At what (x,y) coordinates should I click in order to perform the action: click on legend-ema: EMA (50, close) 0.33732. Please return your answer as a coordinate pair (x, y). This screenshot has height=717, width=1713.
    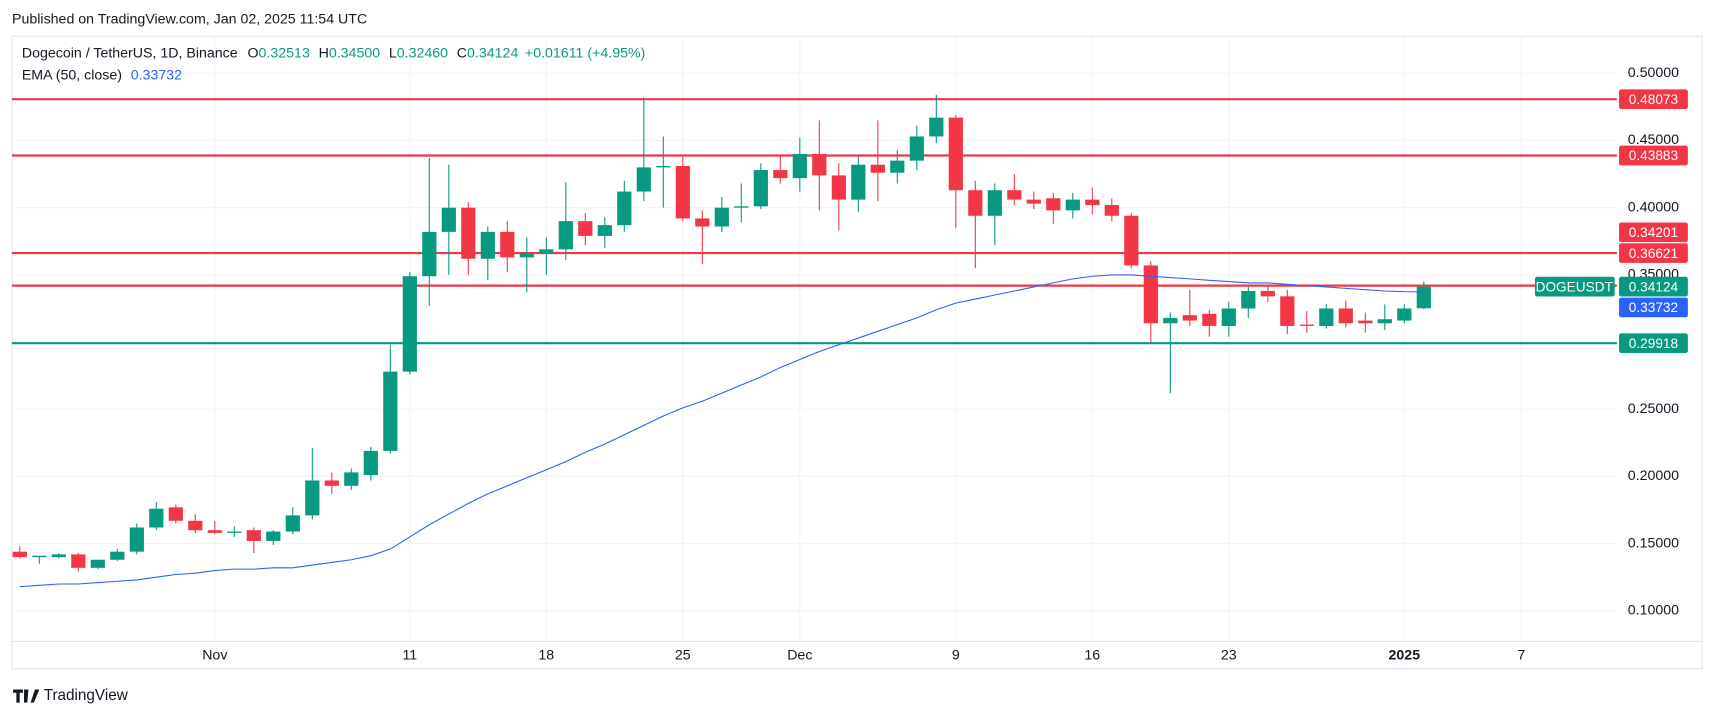
    Looking at the image, I should click on (102, 75).